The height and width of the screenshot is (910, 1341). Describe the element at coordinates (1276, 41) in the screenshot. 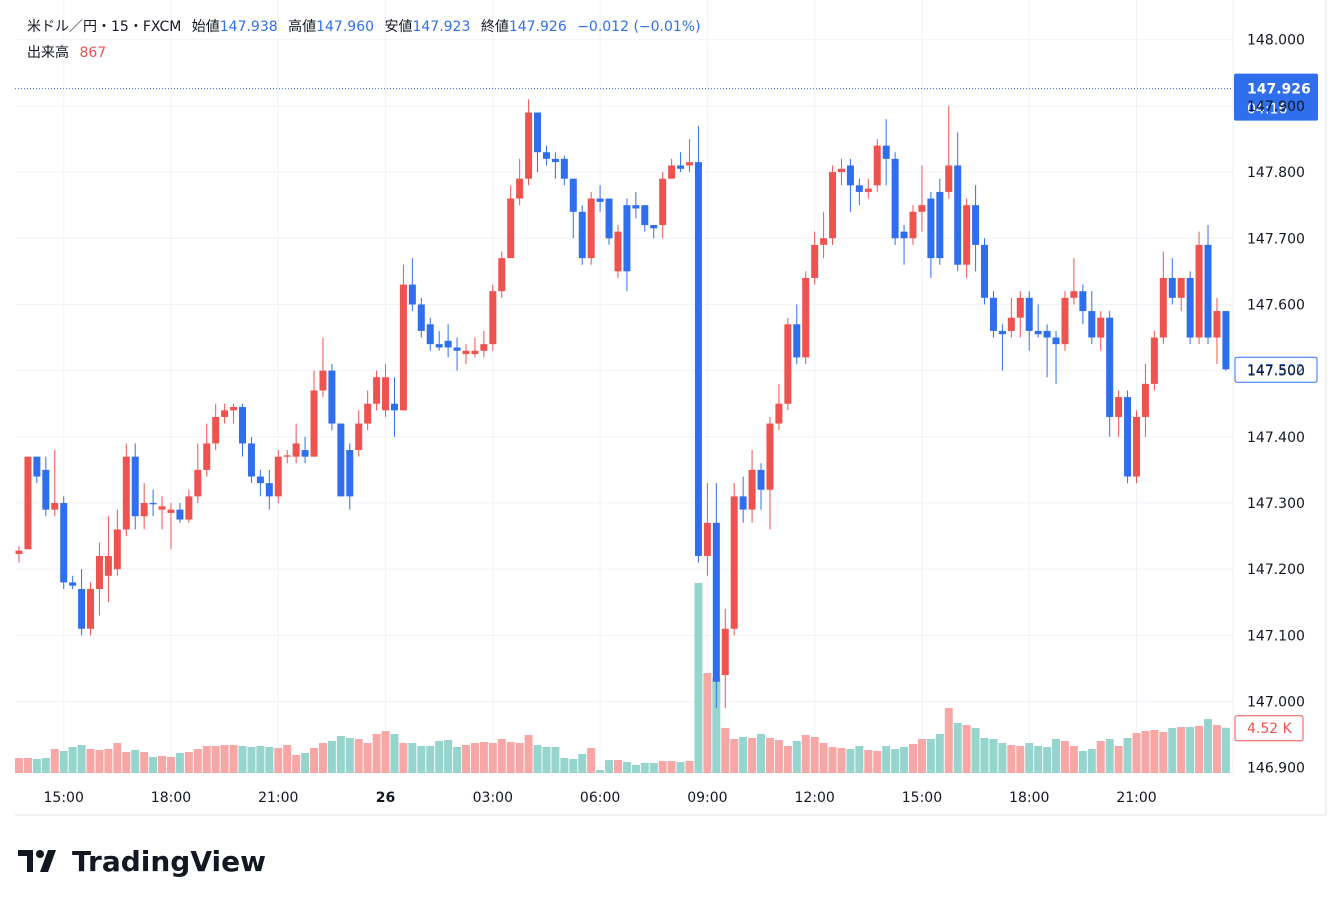

I see `y-tick-label: 148.000` at that location.